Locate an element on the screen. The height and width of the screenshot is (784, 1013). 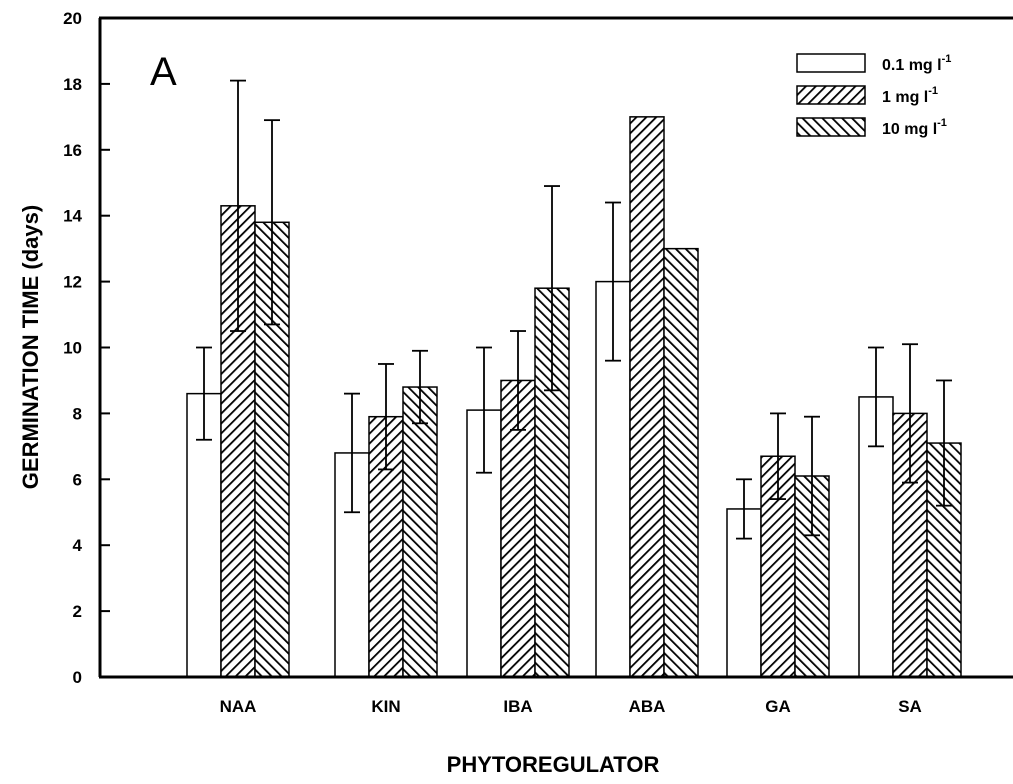
legend: 0.1 mg l-1 1 mg l-1 10 mg l-1 is located at coordinates (873, 95).